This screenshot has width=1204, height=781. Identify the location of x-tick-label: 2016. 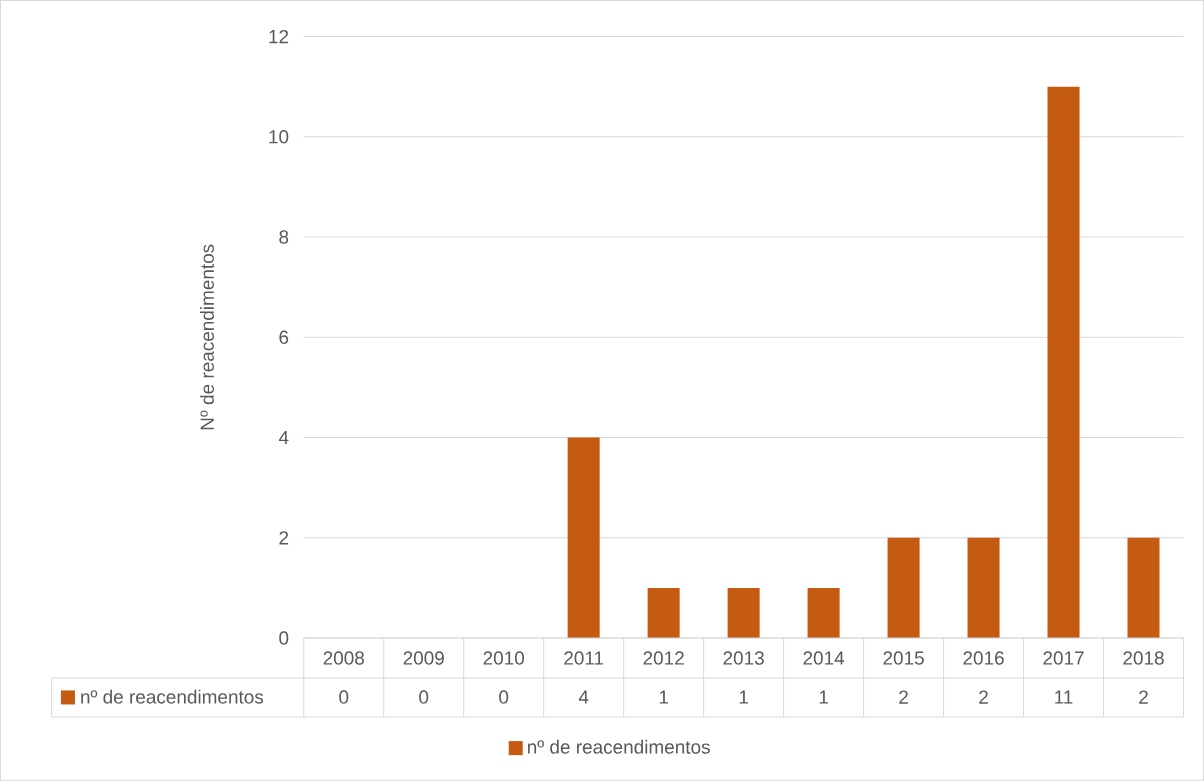
(983, 658).